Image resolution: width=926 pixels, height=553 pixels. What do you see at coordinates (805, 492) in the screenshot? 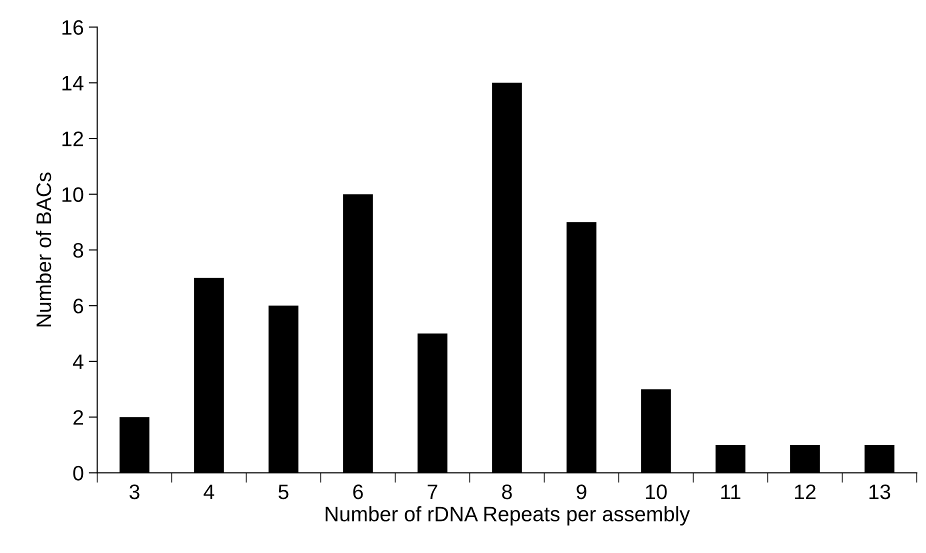
I see `x-tick-label: 12` at bounding box center [805, 492].